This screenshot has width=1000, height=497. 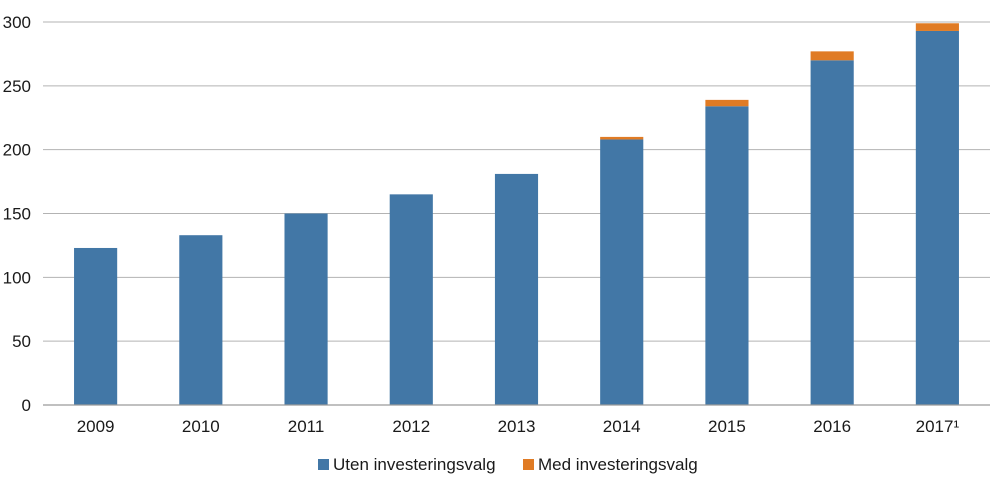 I want to click on legend-label: Med investeringsvalg, so click(x=618, y=464).